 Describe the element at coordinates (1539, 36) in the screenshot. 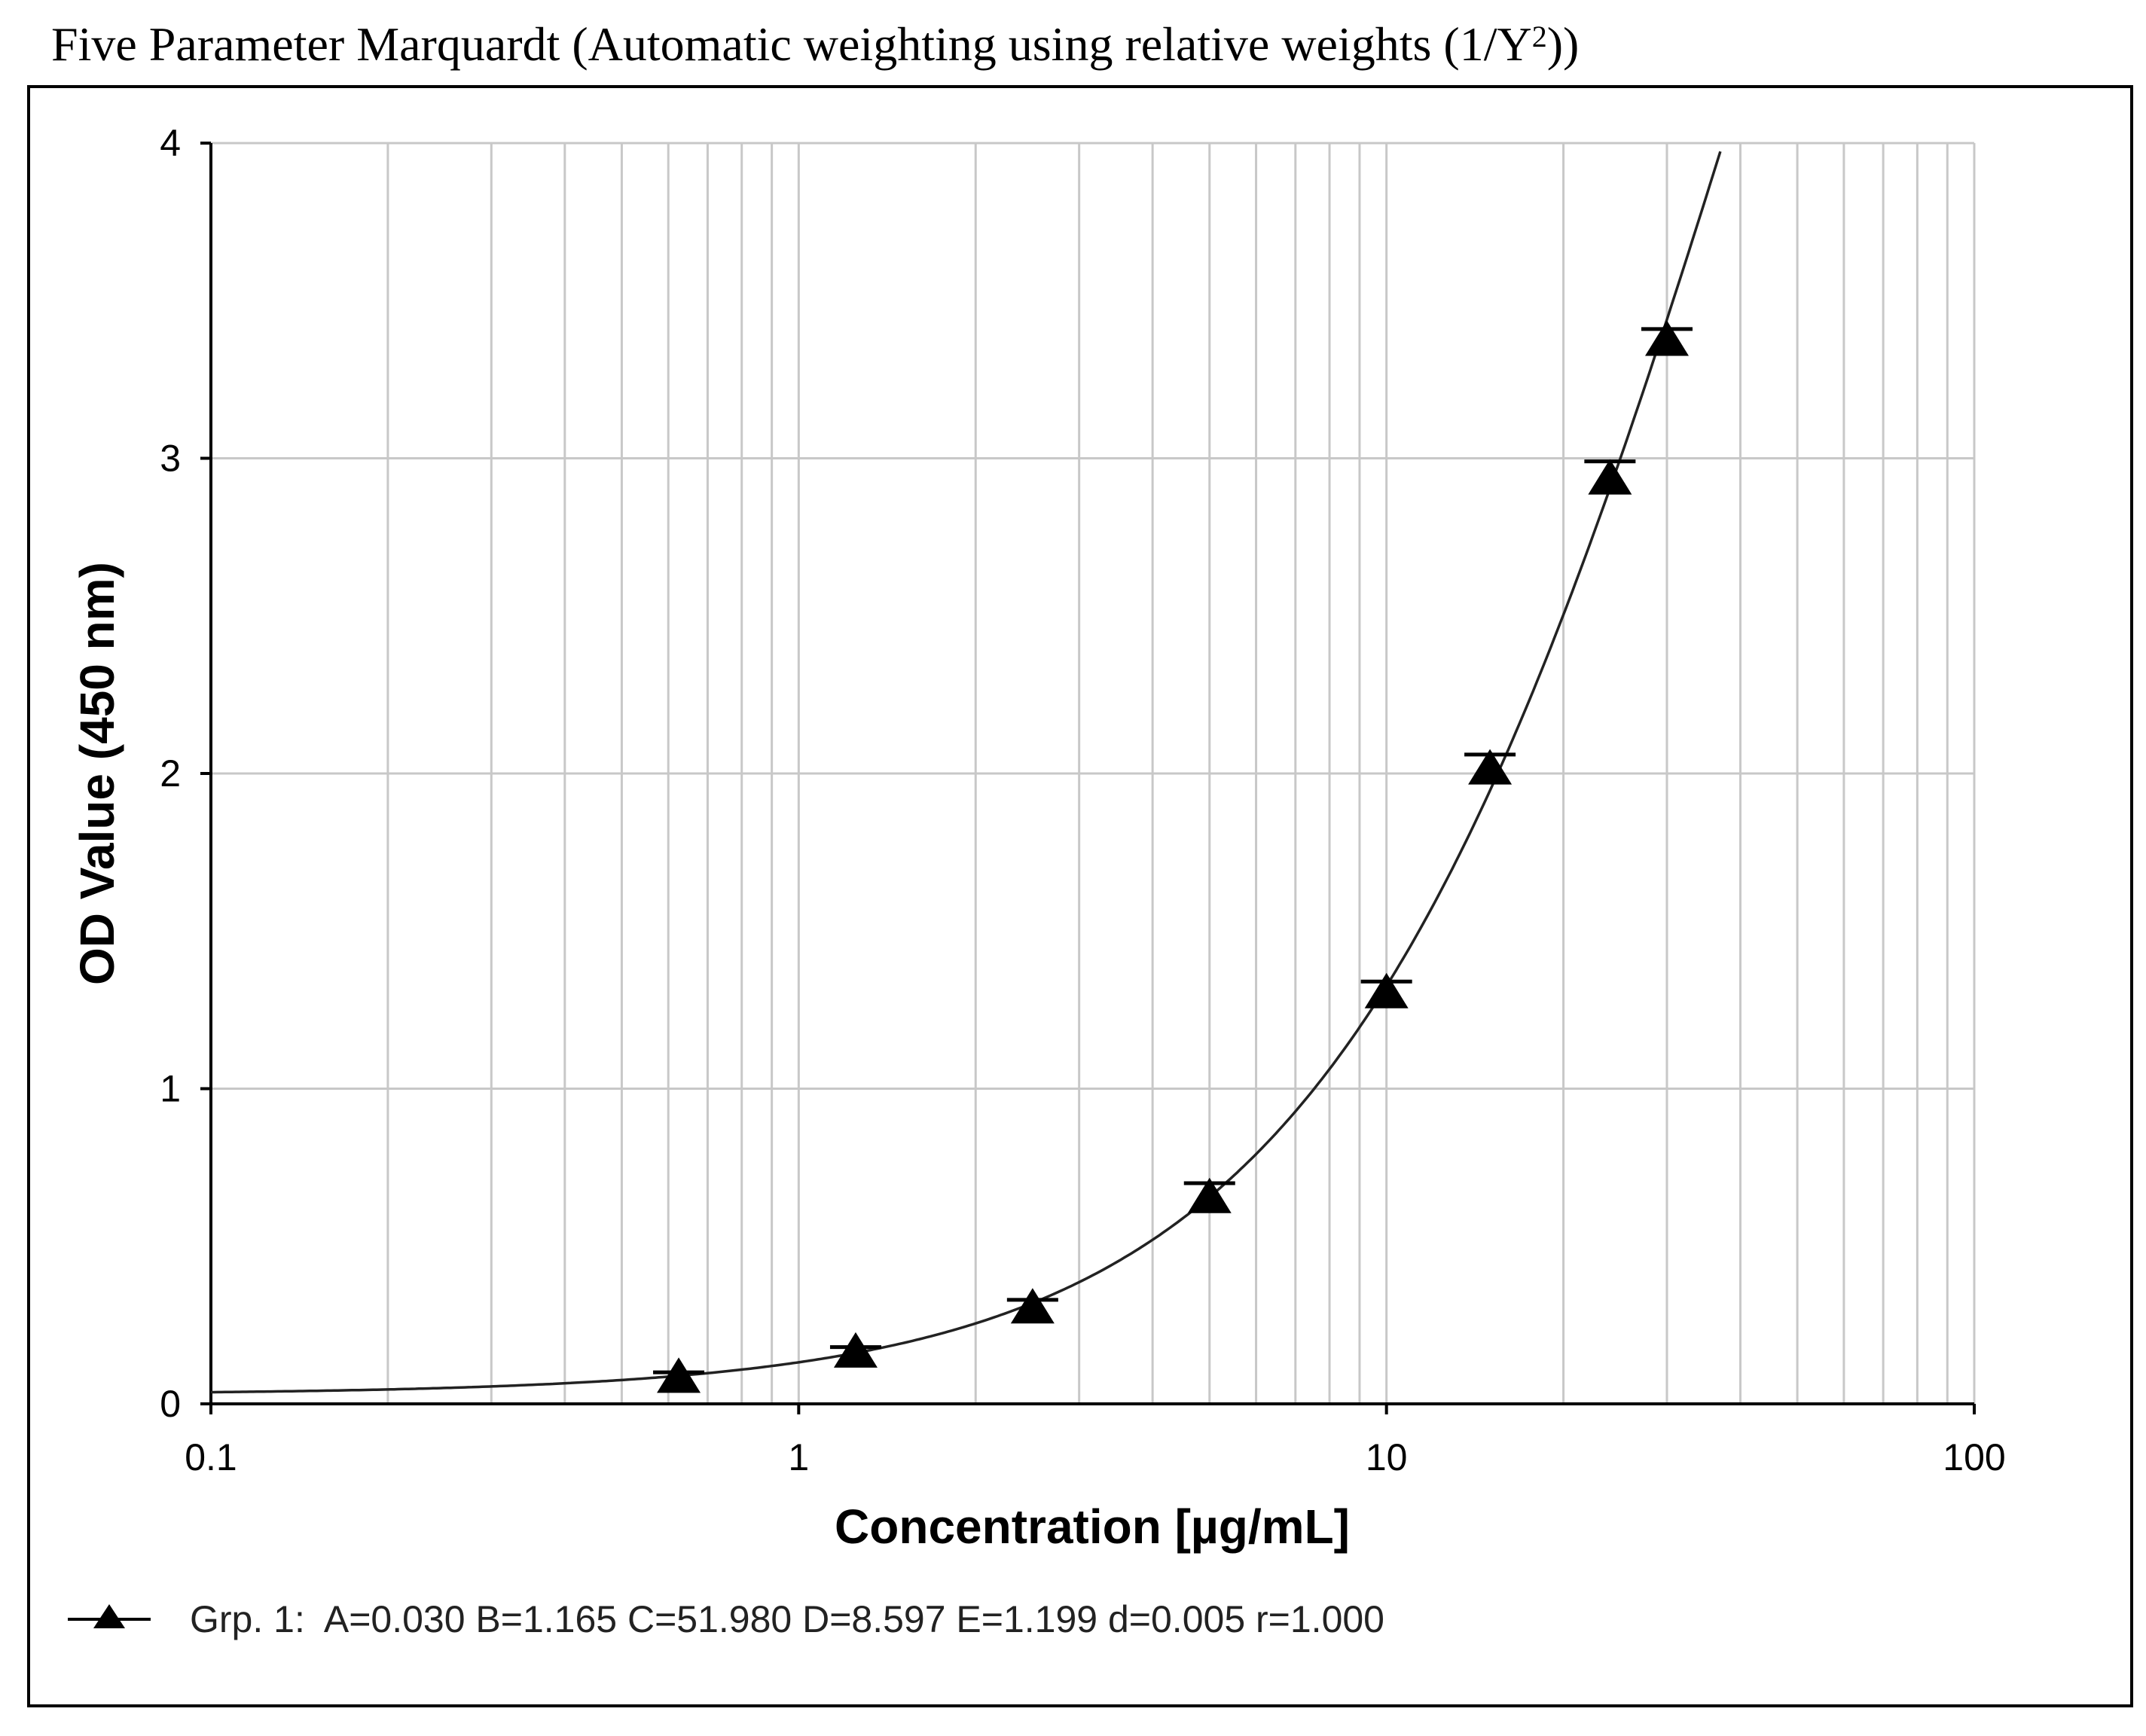

I see `chart-title-superscript: 2` at that location.